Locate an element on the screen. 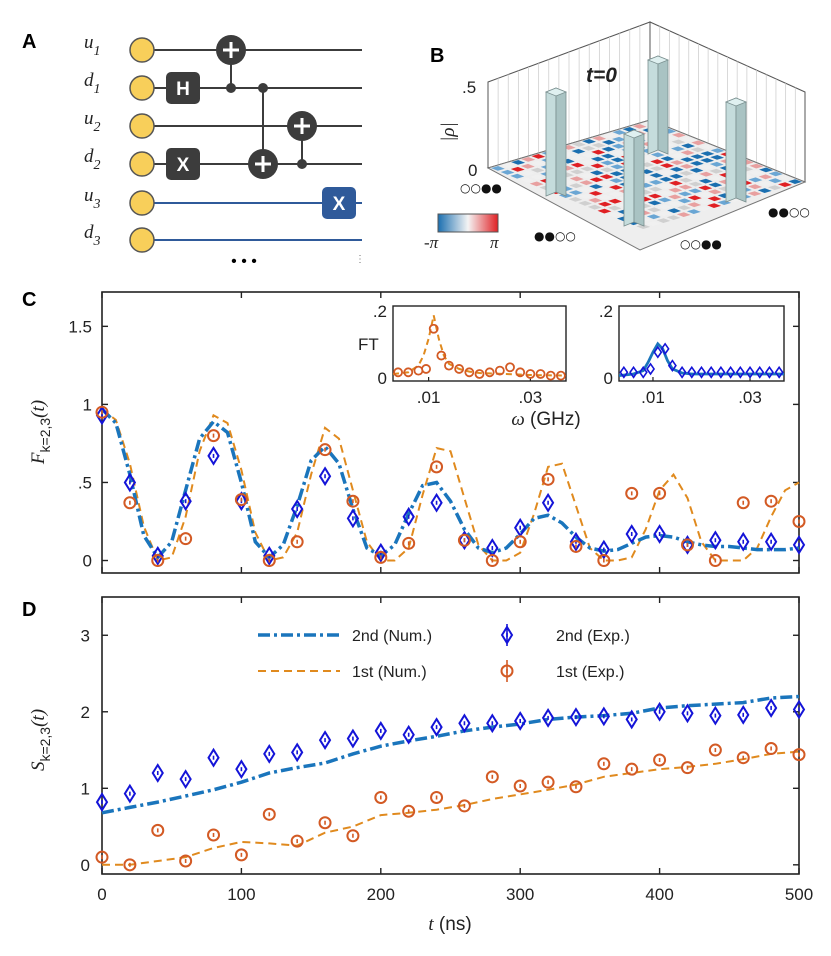  d-xtick-label: 400 is located at coordinates (659, 894).